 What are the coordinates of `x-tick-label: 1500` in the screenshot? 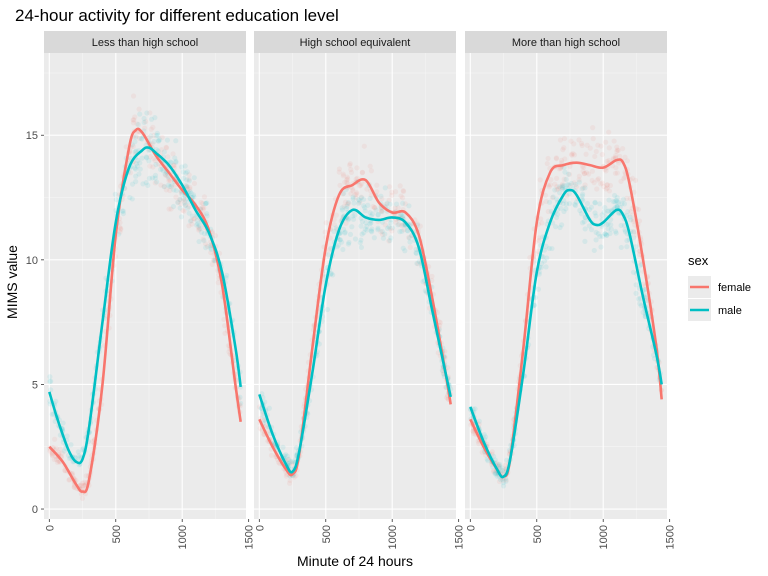 It's located at (671, 537).